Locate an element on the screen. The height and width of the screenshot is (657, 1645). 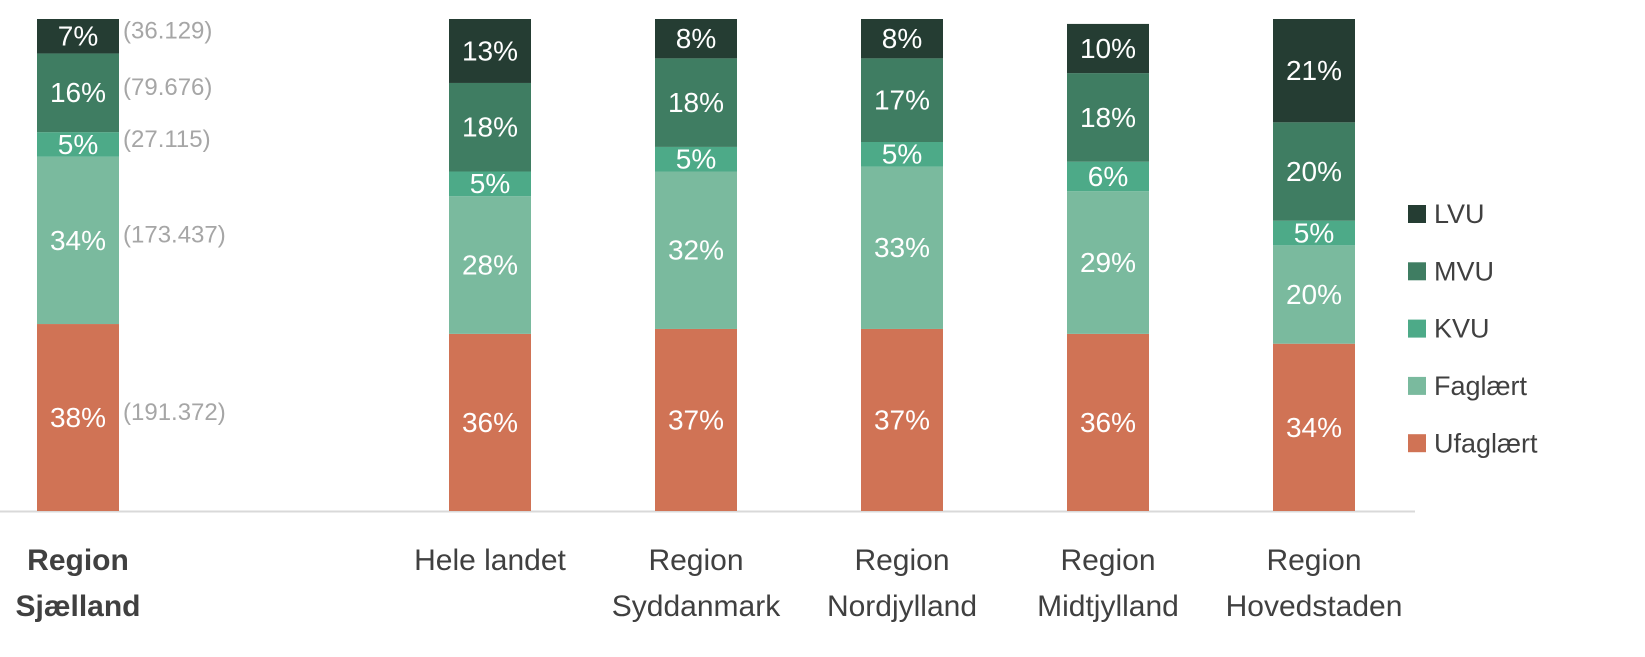
value-label: 38% is located at coordinates (78, 417).